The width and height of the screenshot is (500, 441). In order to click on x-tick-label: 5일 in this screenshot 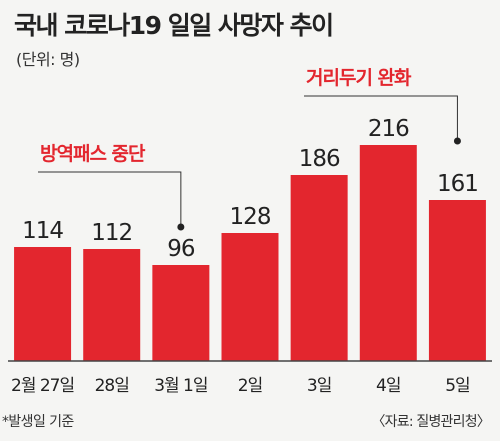, I will do `click(457, 386)`.